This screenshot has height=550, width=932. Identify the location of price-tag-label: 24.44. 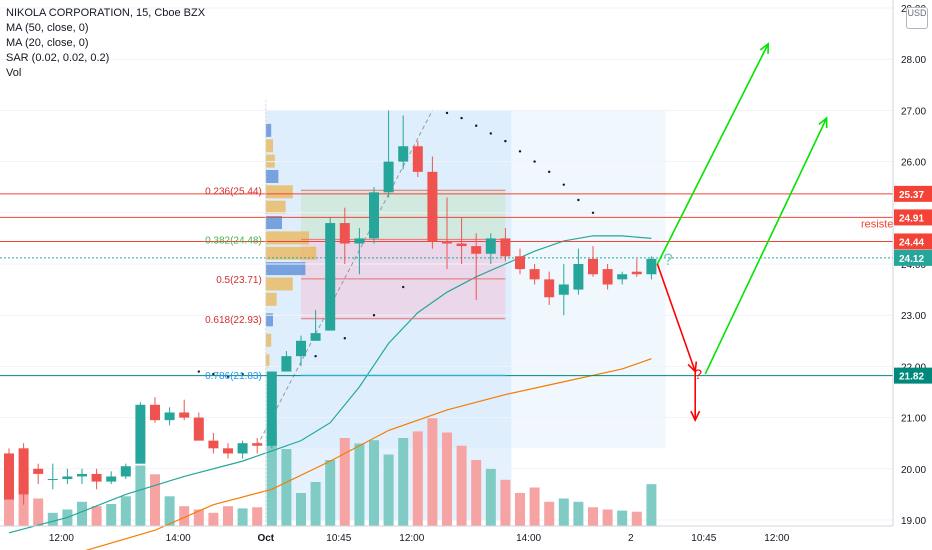
(911, 242).